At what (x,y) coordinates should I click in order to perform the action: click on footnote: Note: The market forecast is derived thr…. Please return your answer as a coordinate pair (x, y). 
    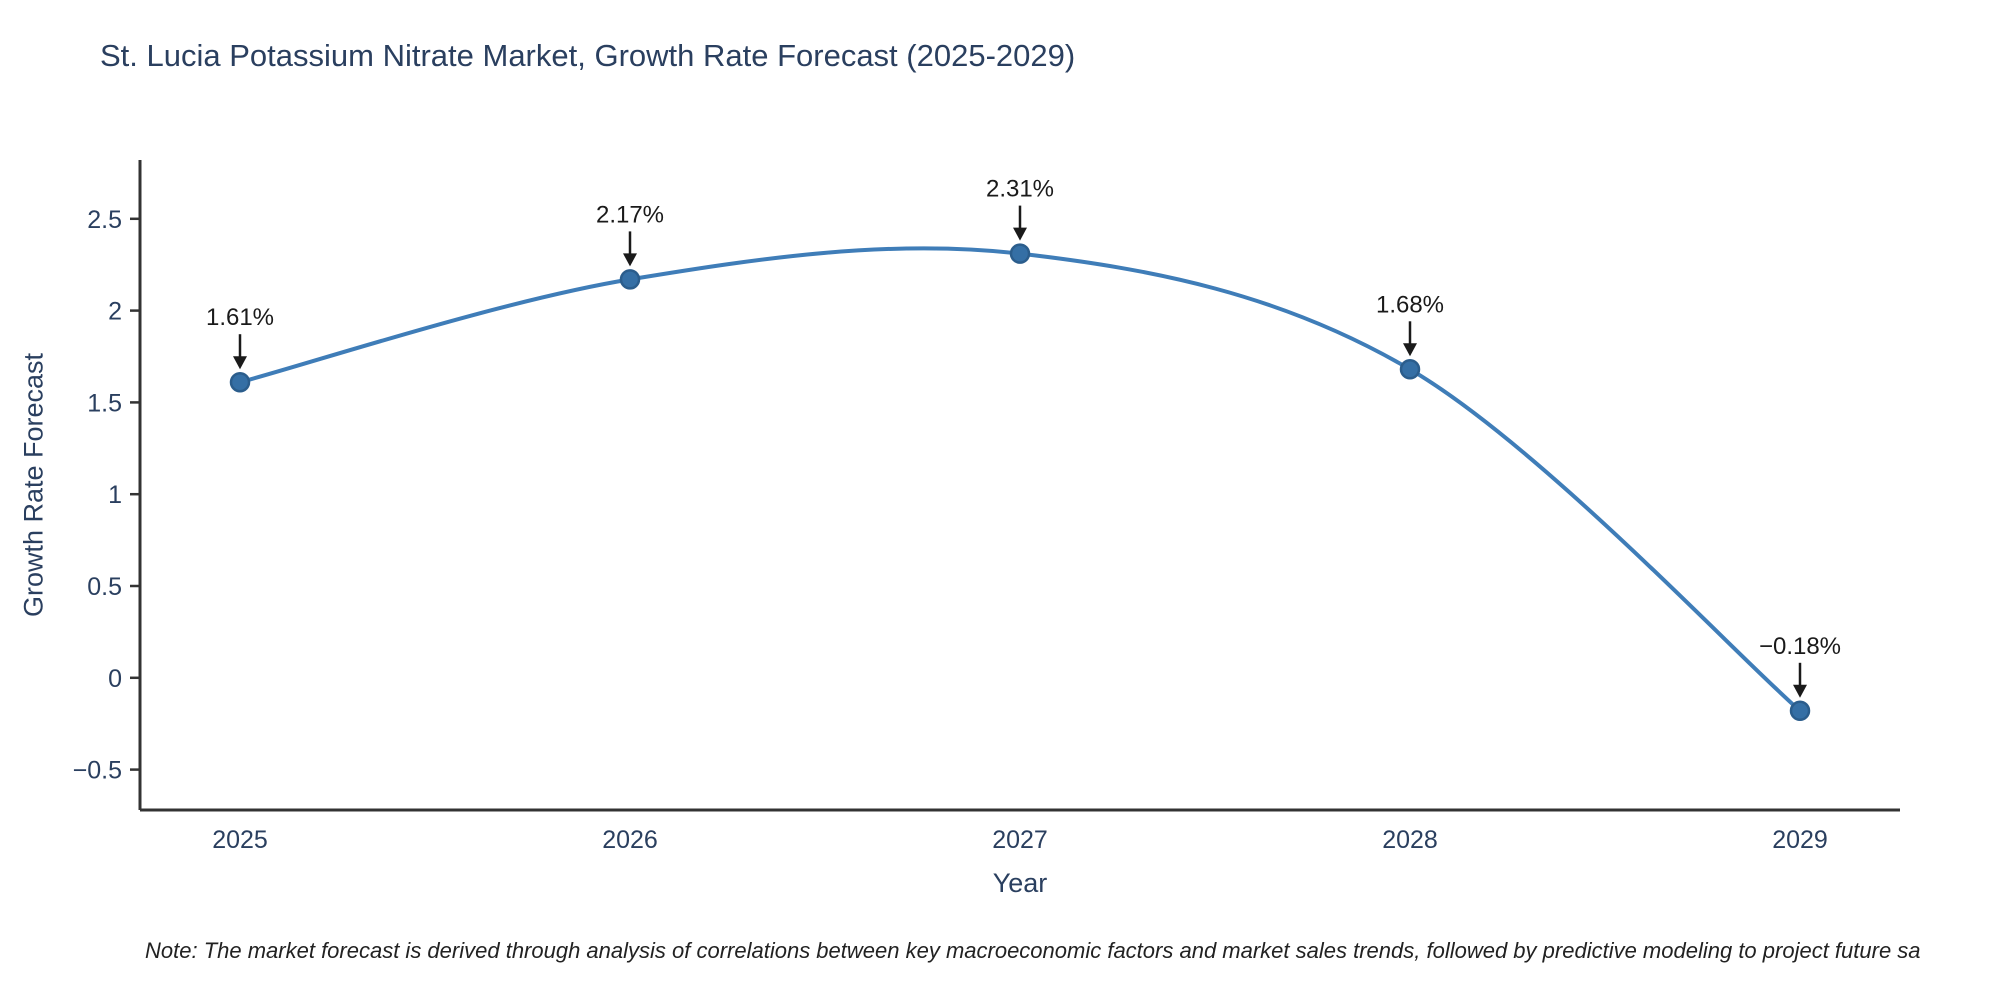
    Looking at the image, I should click on (1033, 950).